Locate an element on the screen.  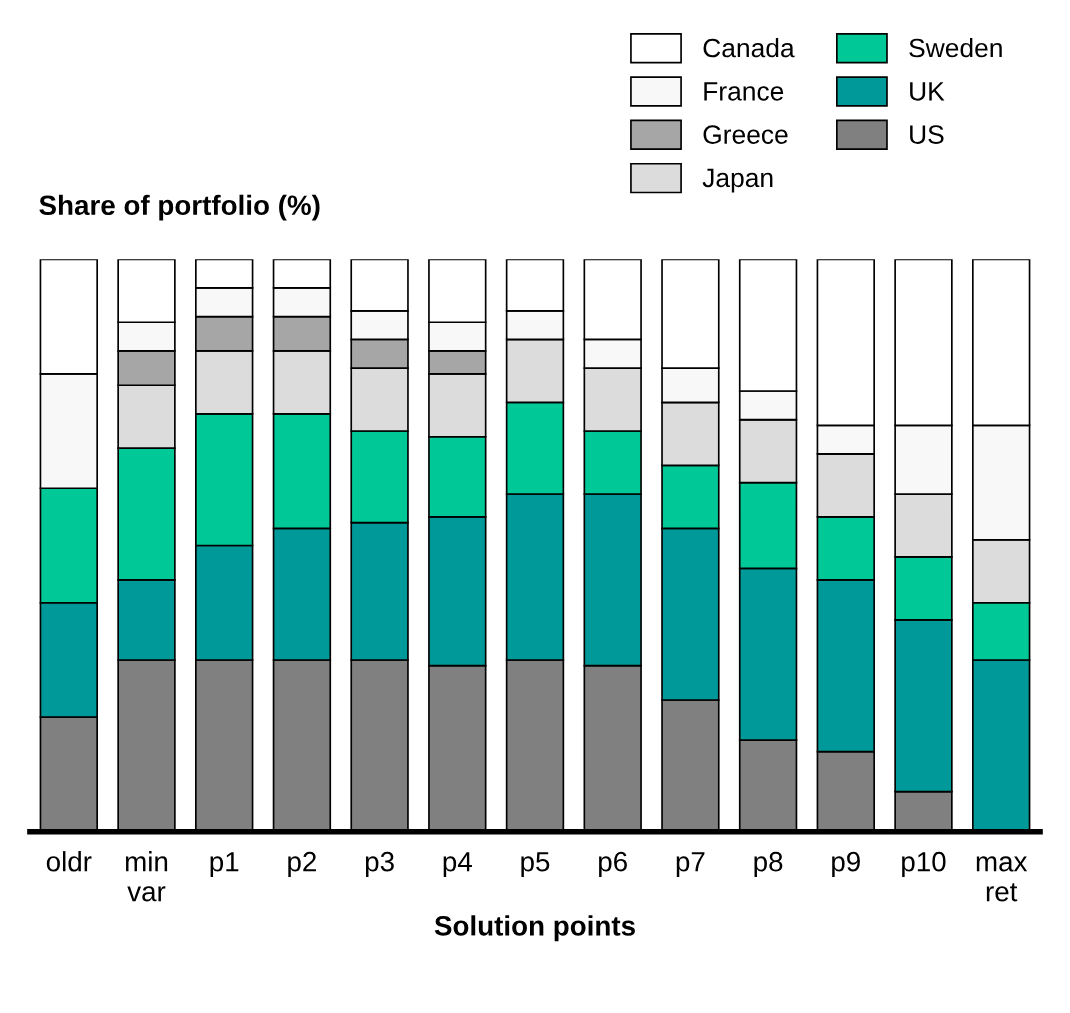
legend-label: Sweden is located at coordinates (955, 47).